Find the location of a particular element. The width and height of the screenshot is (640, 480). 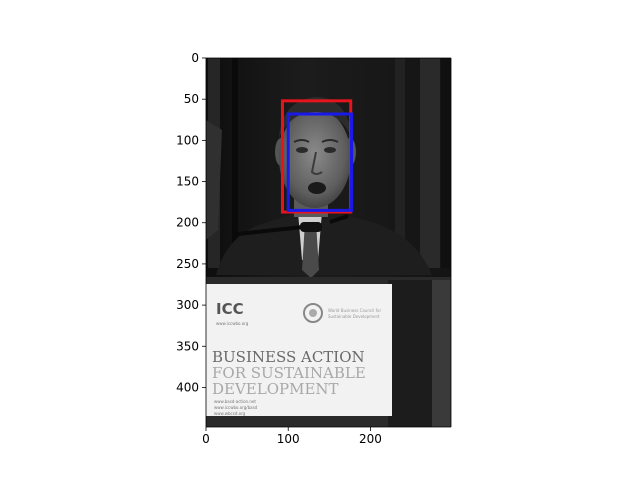

x-tick-label: 200 is located at coordinates (370, 439).